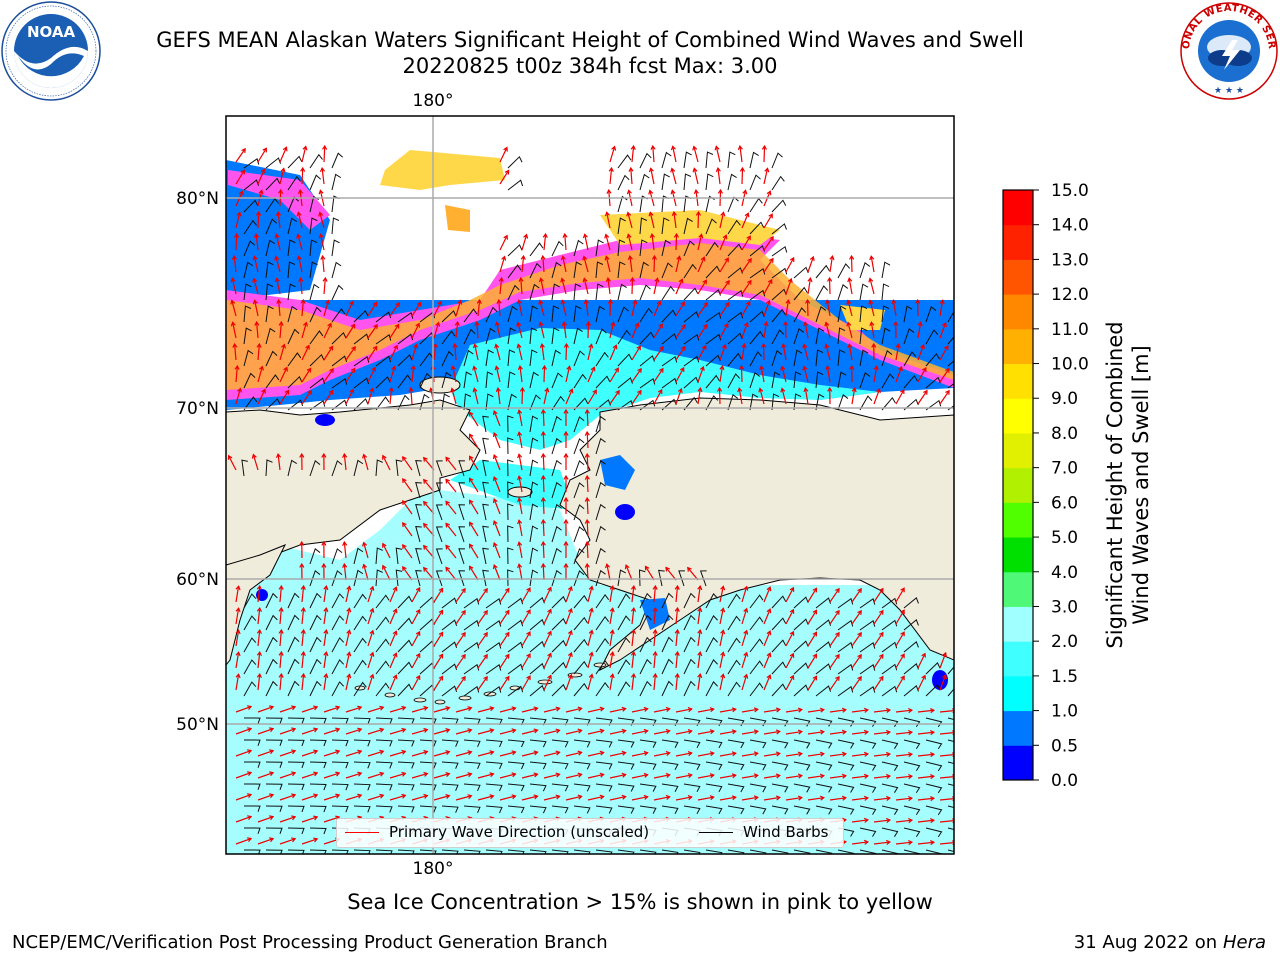 This screenshot has height=960, width=1280. Describe the element at coordinates (1145, 942) in the screenshot. I see `generation-date-text: 31 Aug 2022 on` at that location.